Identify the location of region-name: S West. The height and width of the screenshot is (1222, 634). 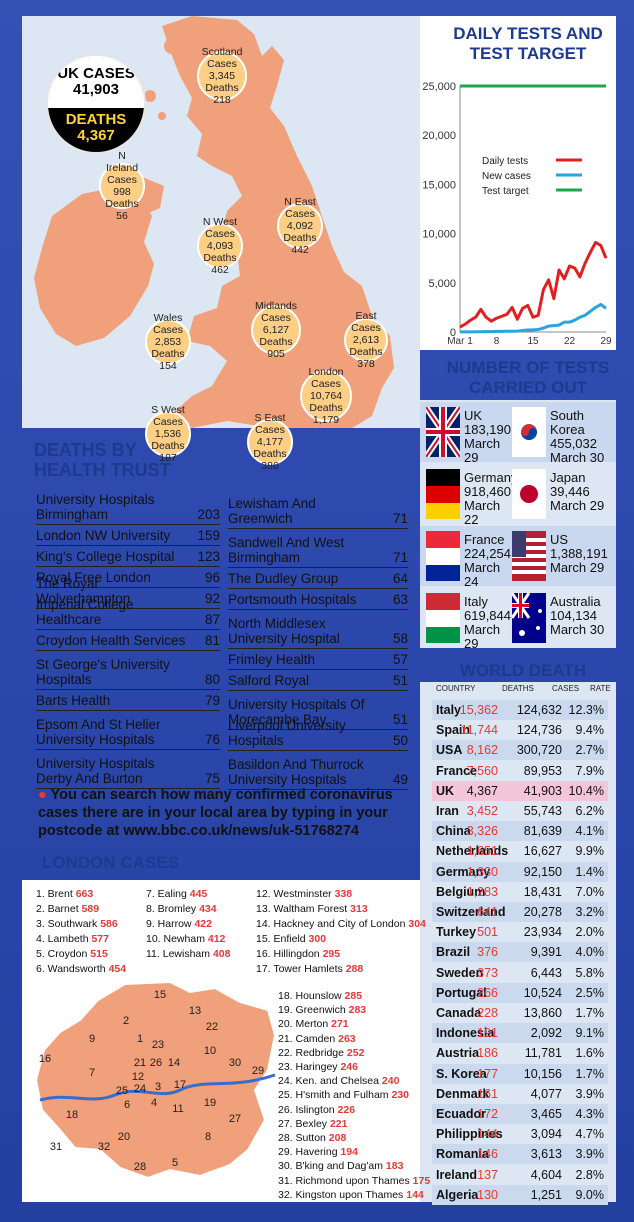
(168, 410).